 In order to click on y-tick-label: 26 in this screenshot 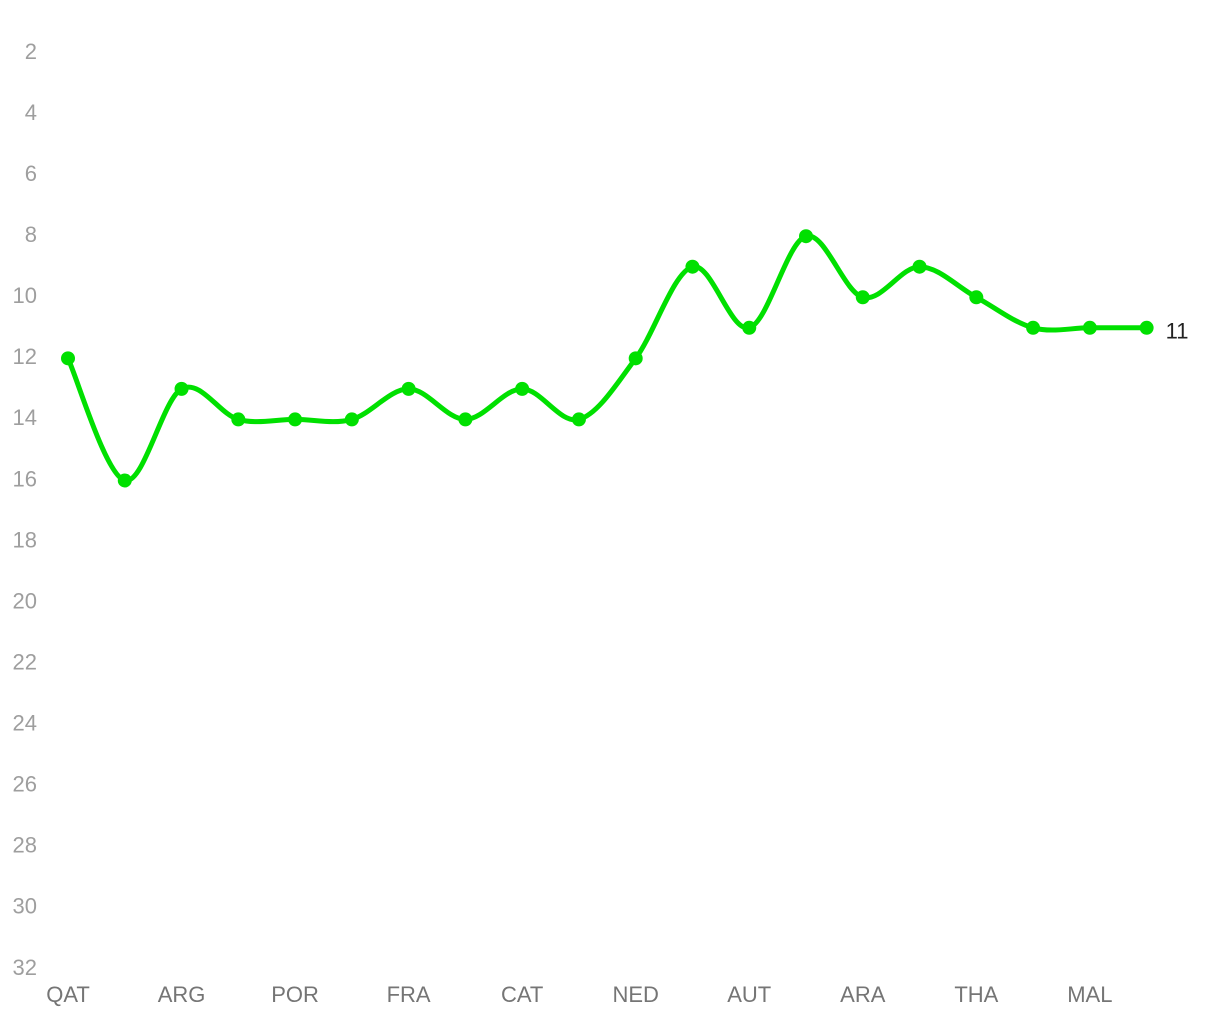, I will do `click(25, 784)`.